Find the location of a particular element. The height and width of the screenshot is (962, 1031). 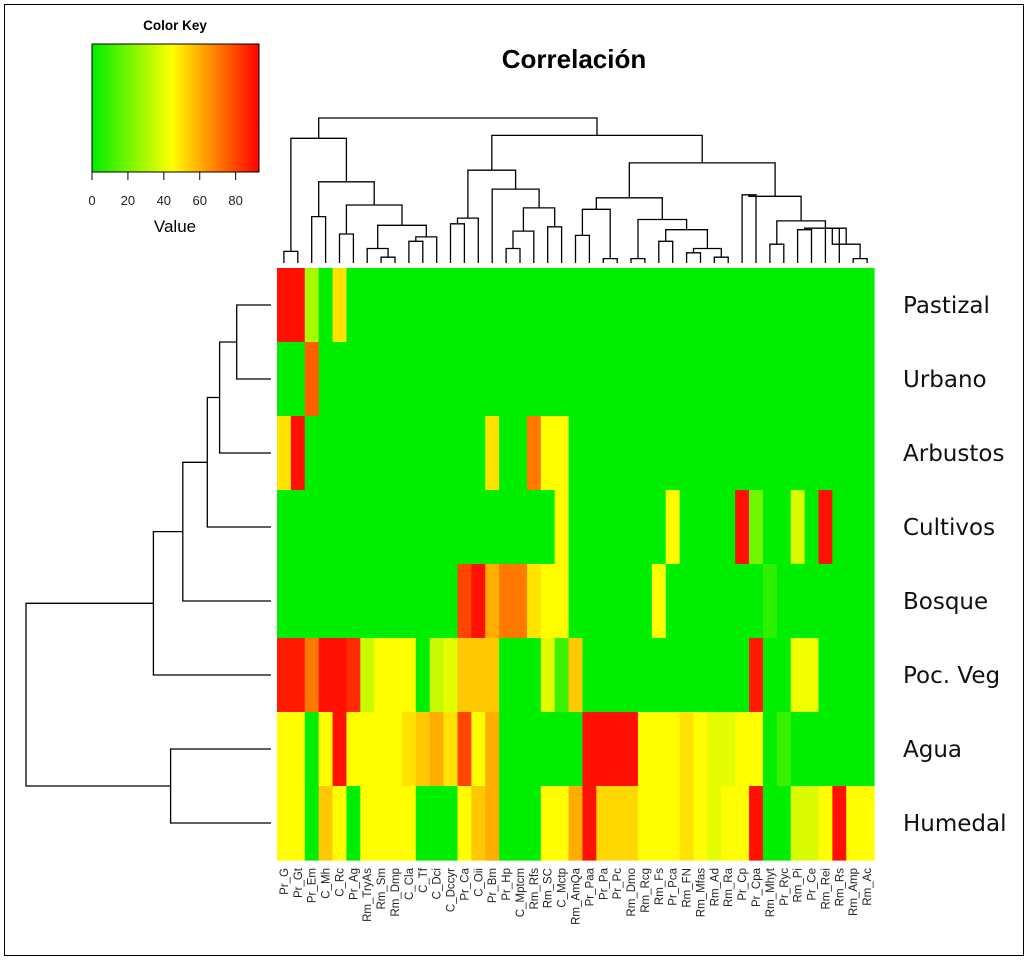

key-tick-label: 0 is located at coordinates (91, 200).